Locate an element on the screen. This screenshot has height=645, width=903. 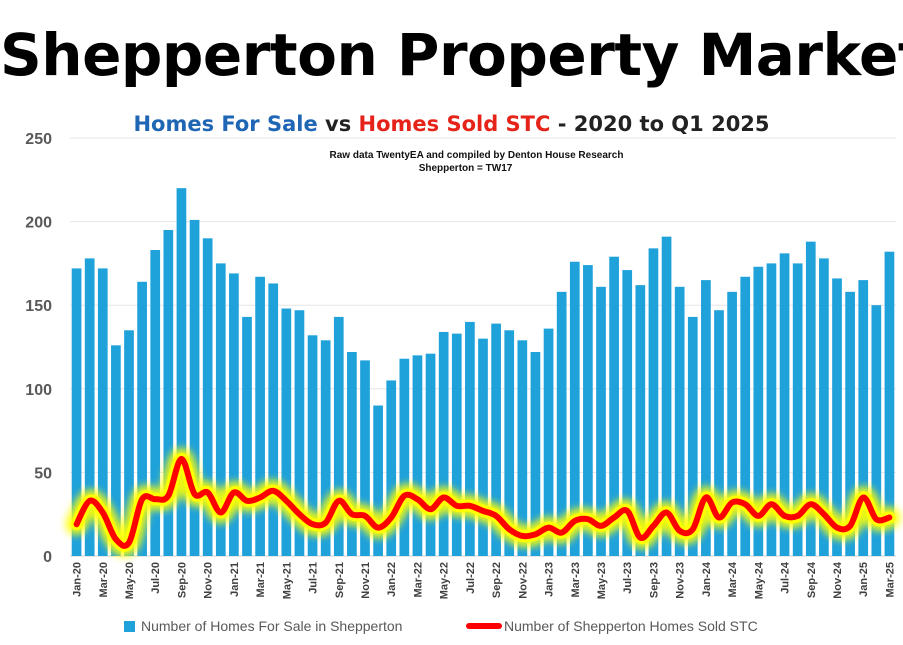
x-tick-label: May-20 is located at coordinates (130, 580).